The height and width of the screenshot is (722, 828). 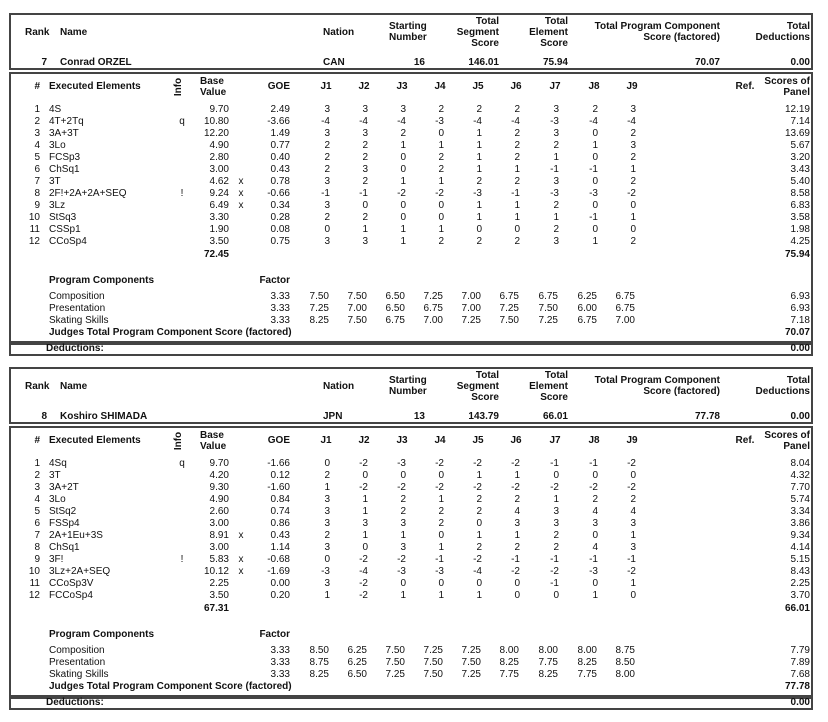 What do you see at coordinates (55, 475) in the screenshot?
I see `element-name: 3T` at bounding box center [55, 475].